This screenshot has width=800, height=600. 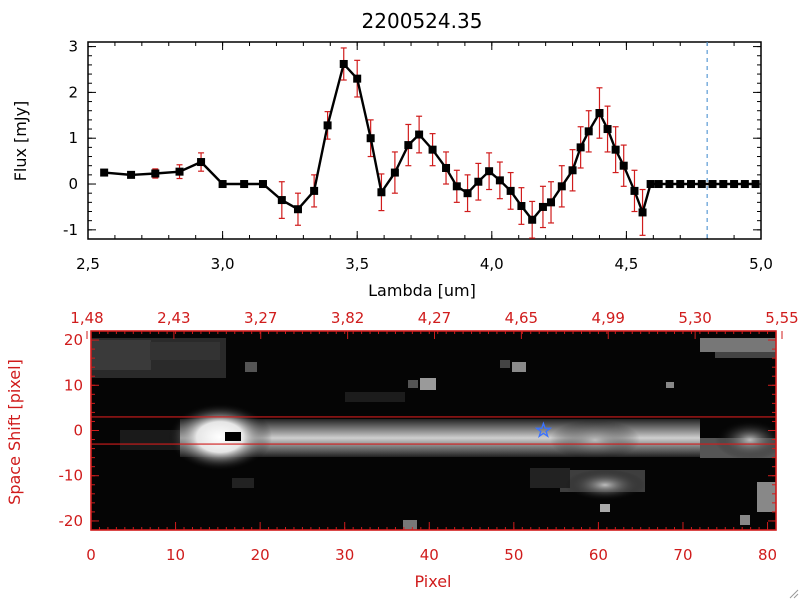 I want to click on image-top-tick-label: 5,55, so click(x=781, y=318).